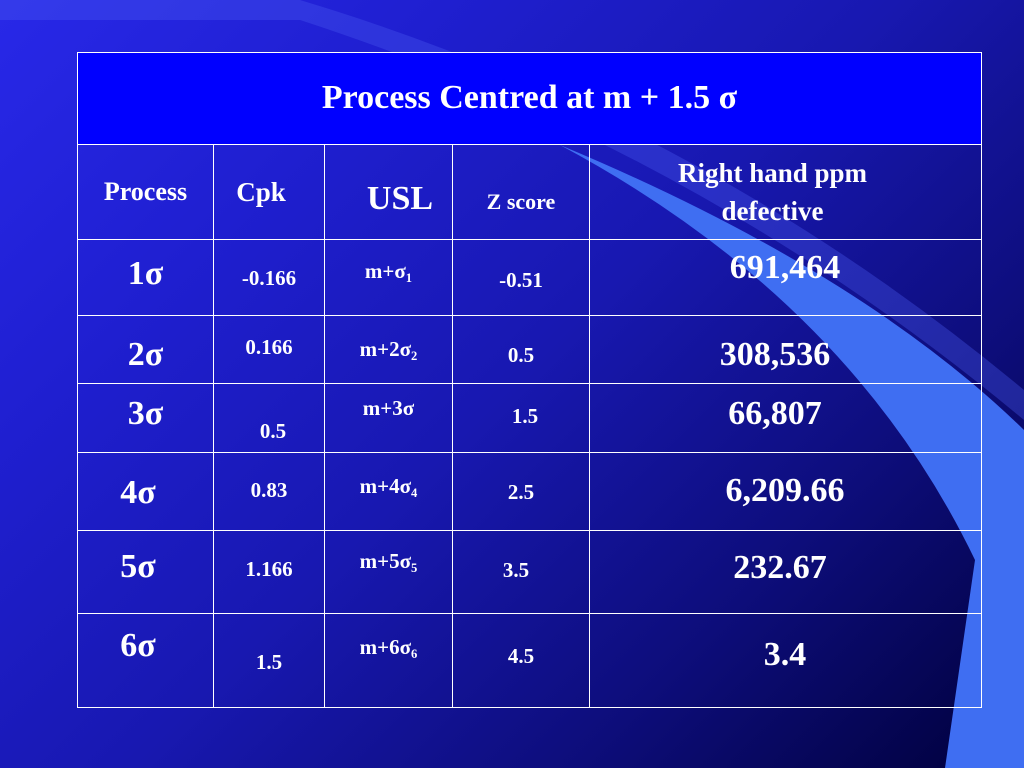 The width and height of the screenshot is (1024, 768). What do you see at coordinates (261, 191) in the screenshot?
I see `header-cpk: Cpk` at bounding box center [261, 191].